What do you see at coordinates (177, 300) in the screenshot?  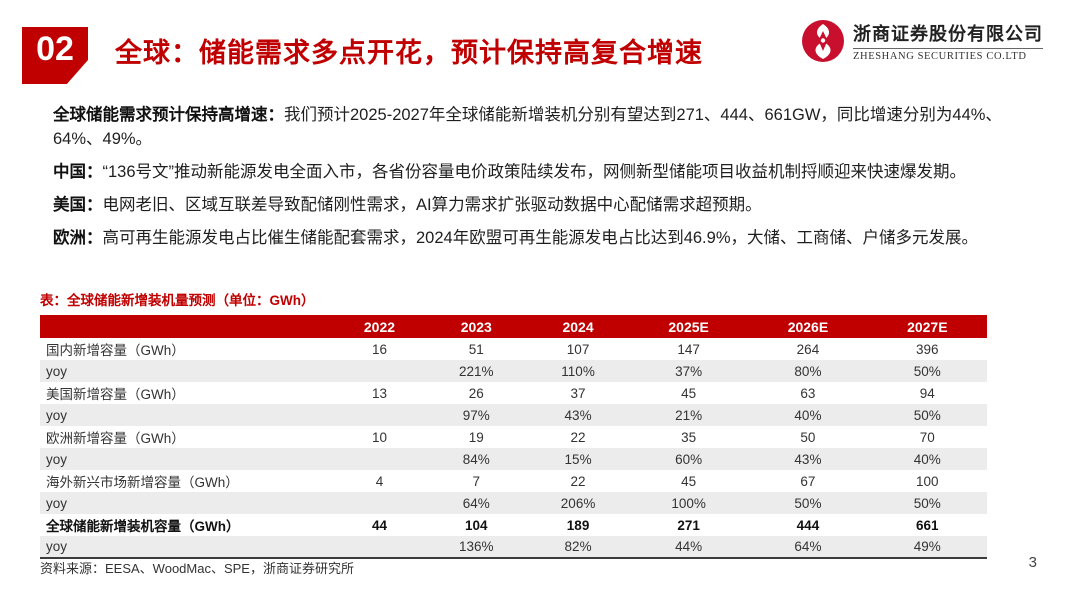 I see `table-title: 表：全球储能新增装机量预测（单位：GWh）` at bounding box center [177, 300].